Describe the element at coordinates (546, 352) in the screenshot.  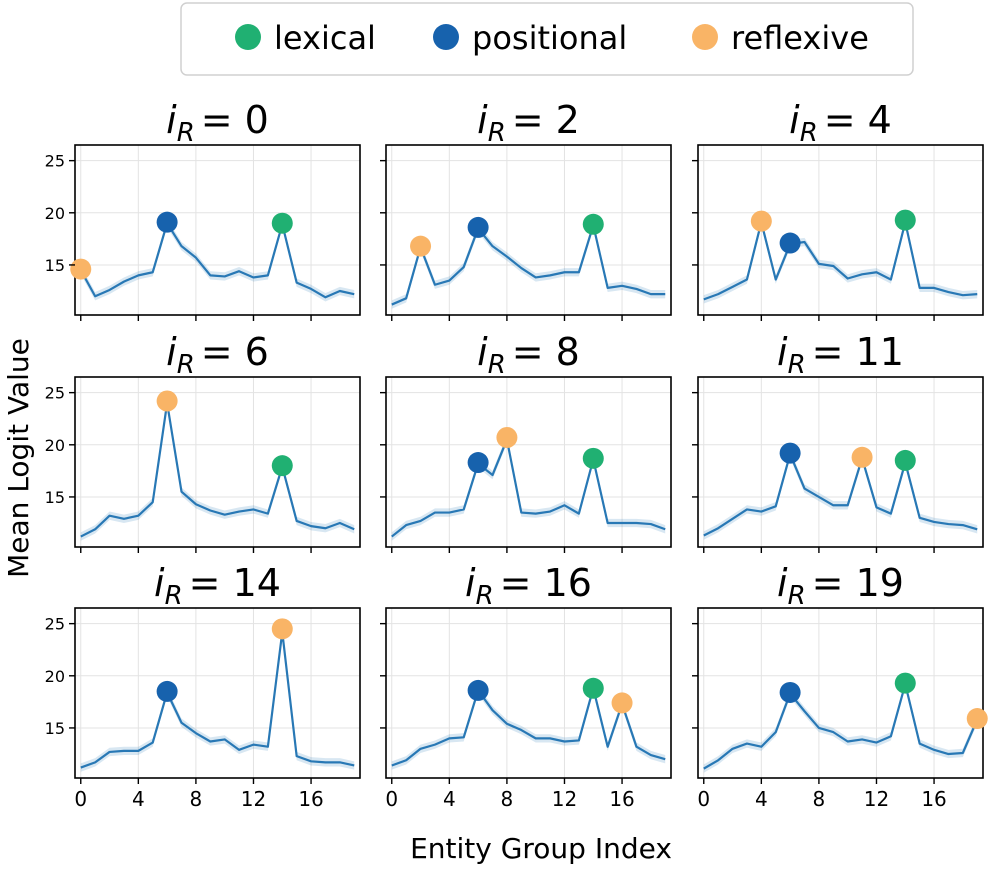
I see `title-value: = 8` at that location.